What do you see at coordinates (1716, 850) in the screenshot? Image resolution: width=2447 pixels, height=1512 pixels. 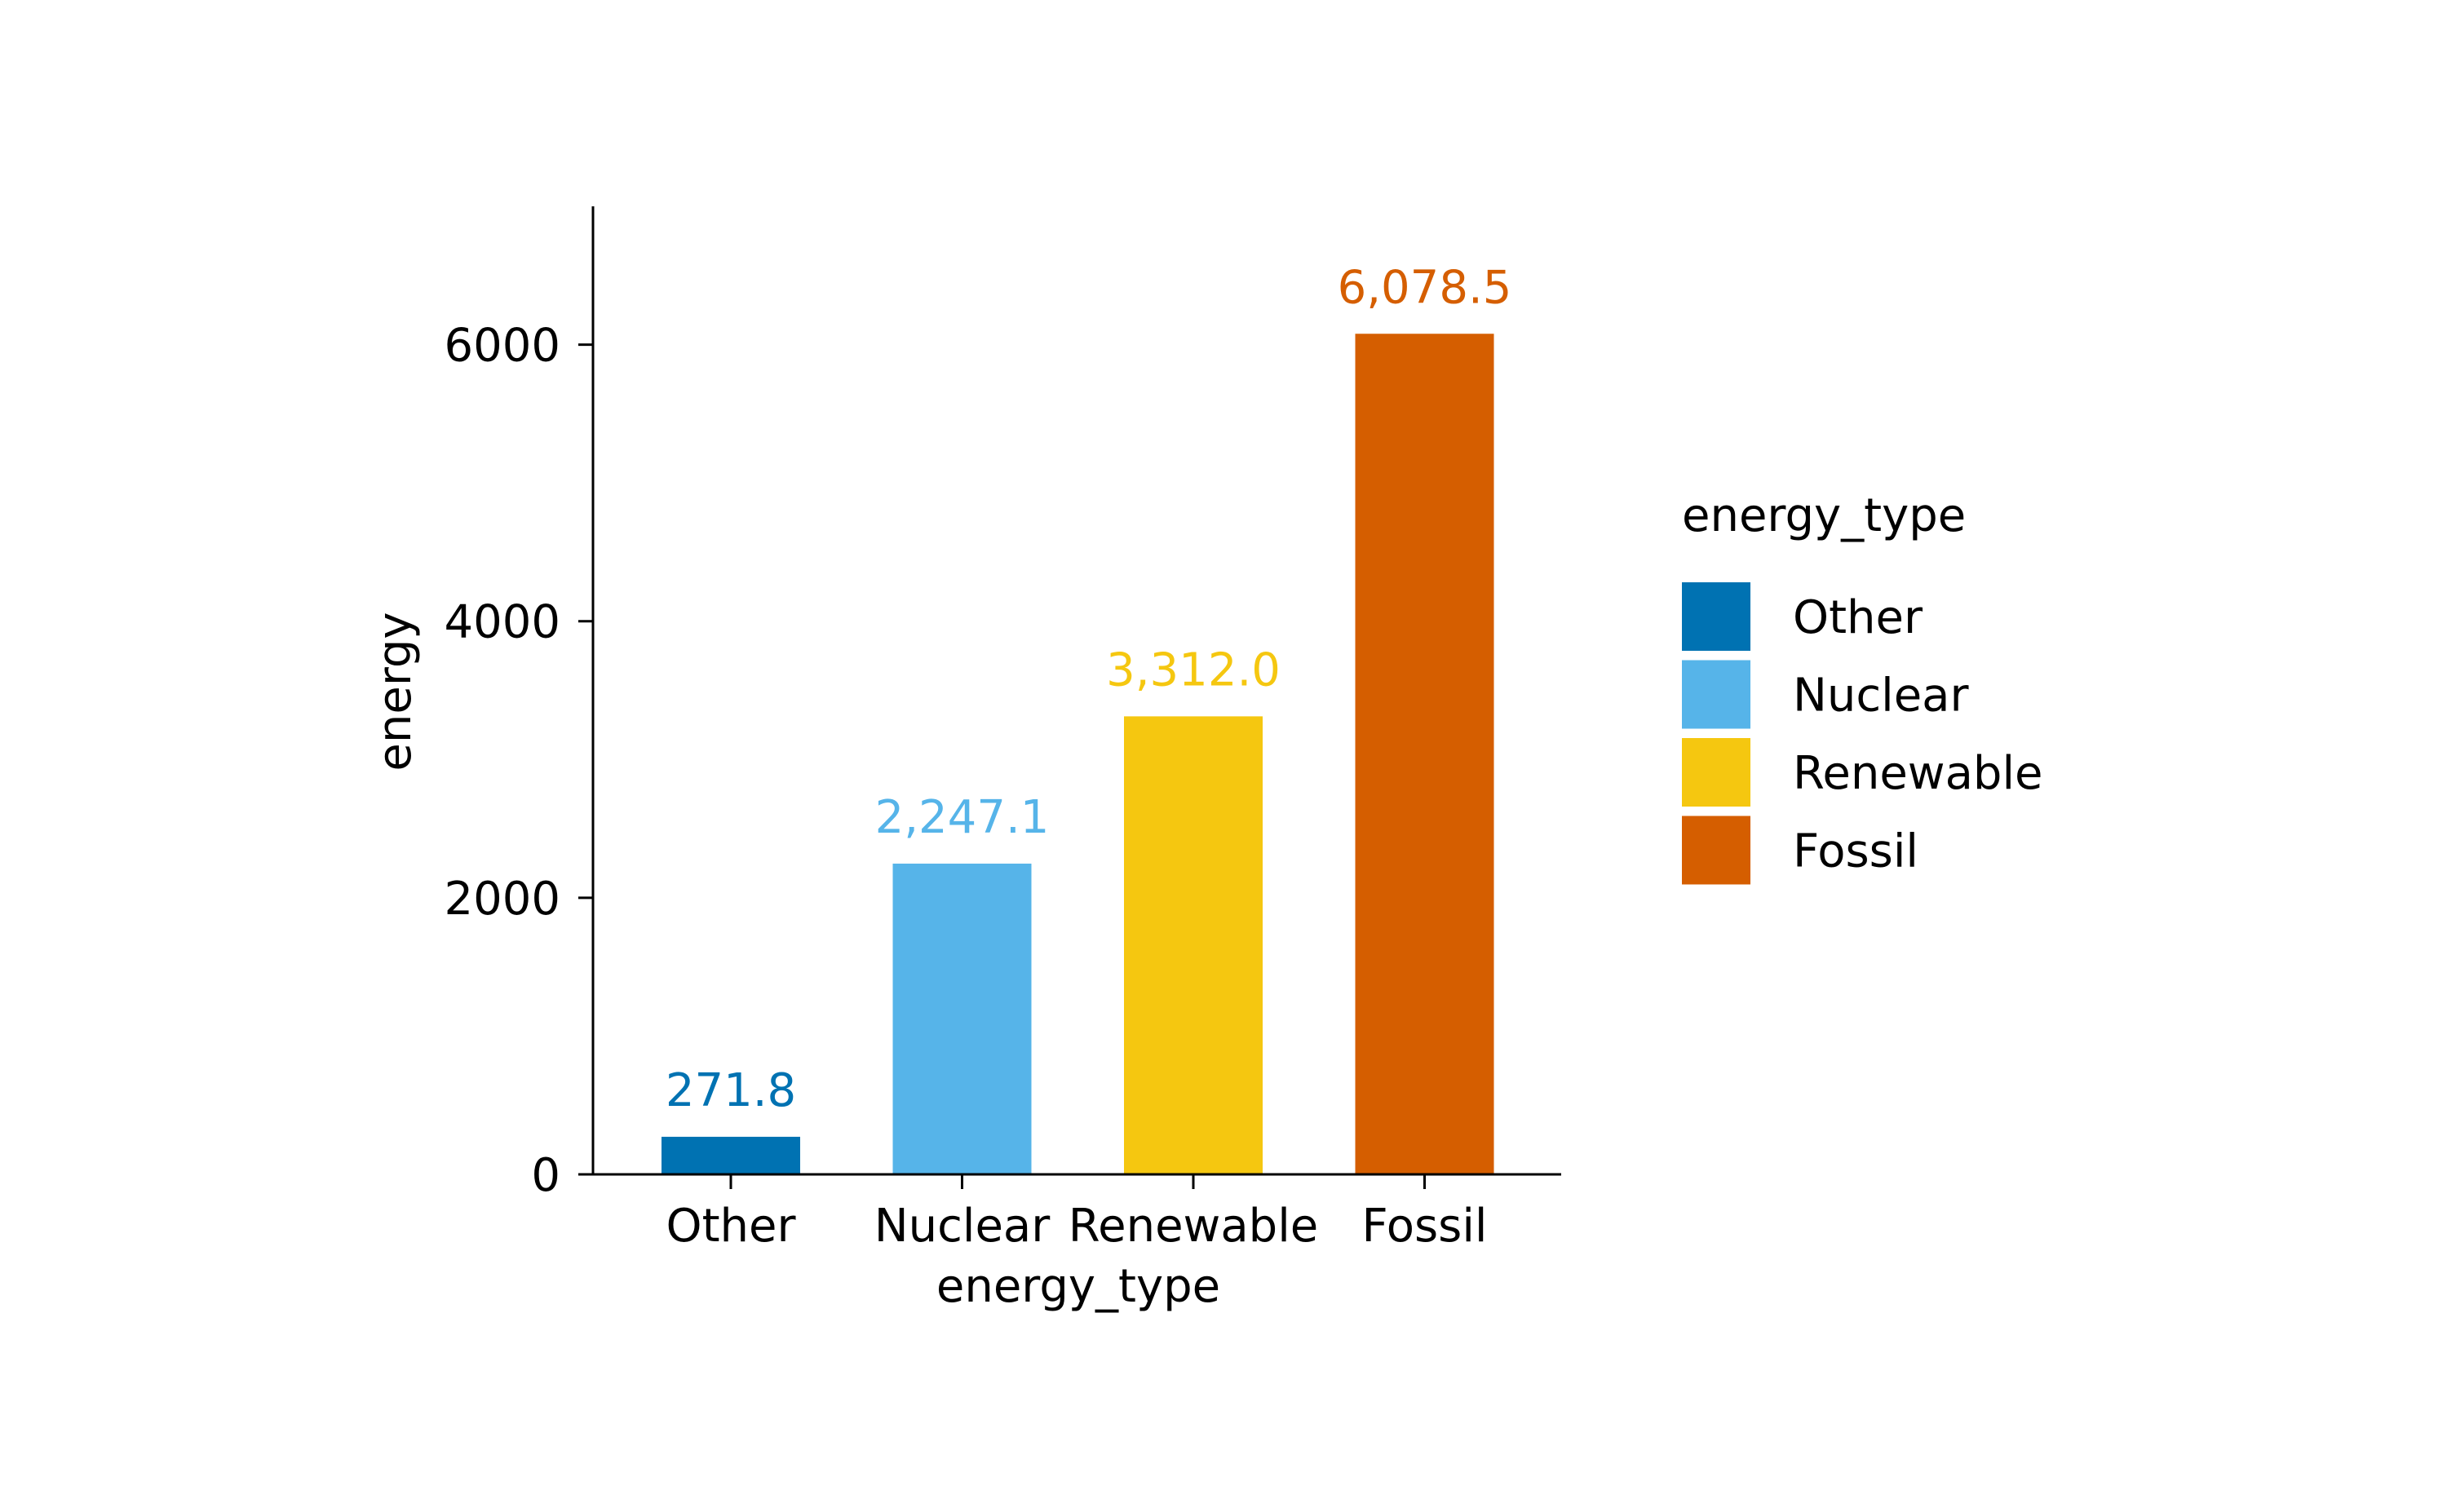 I see `legend-swatch-fossil` at bounding box center [1716, 850].